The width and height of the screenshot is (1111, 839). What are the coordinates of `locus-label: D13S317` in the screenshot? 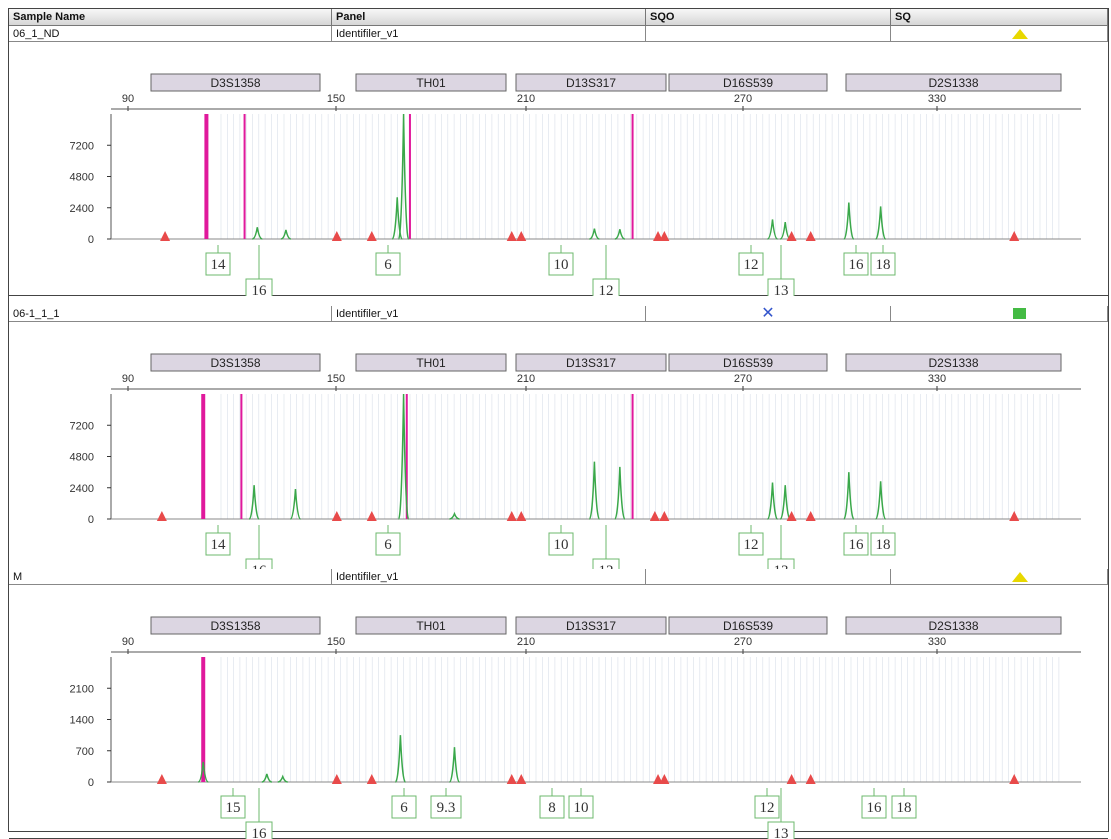 It's located at (591, 626).